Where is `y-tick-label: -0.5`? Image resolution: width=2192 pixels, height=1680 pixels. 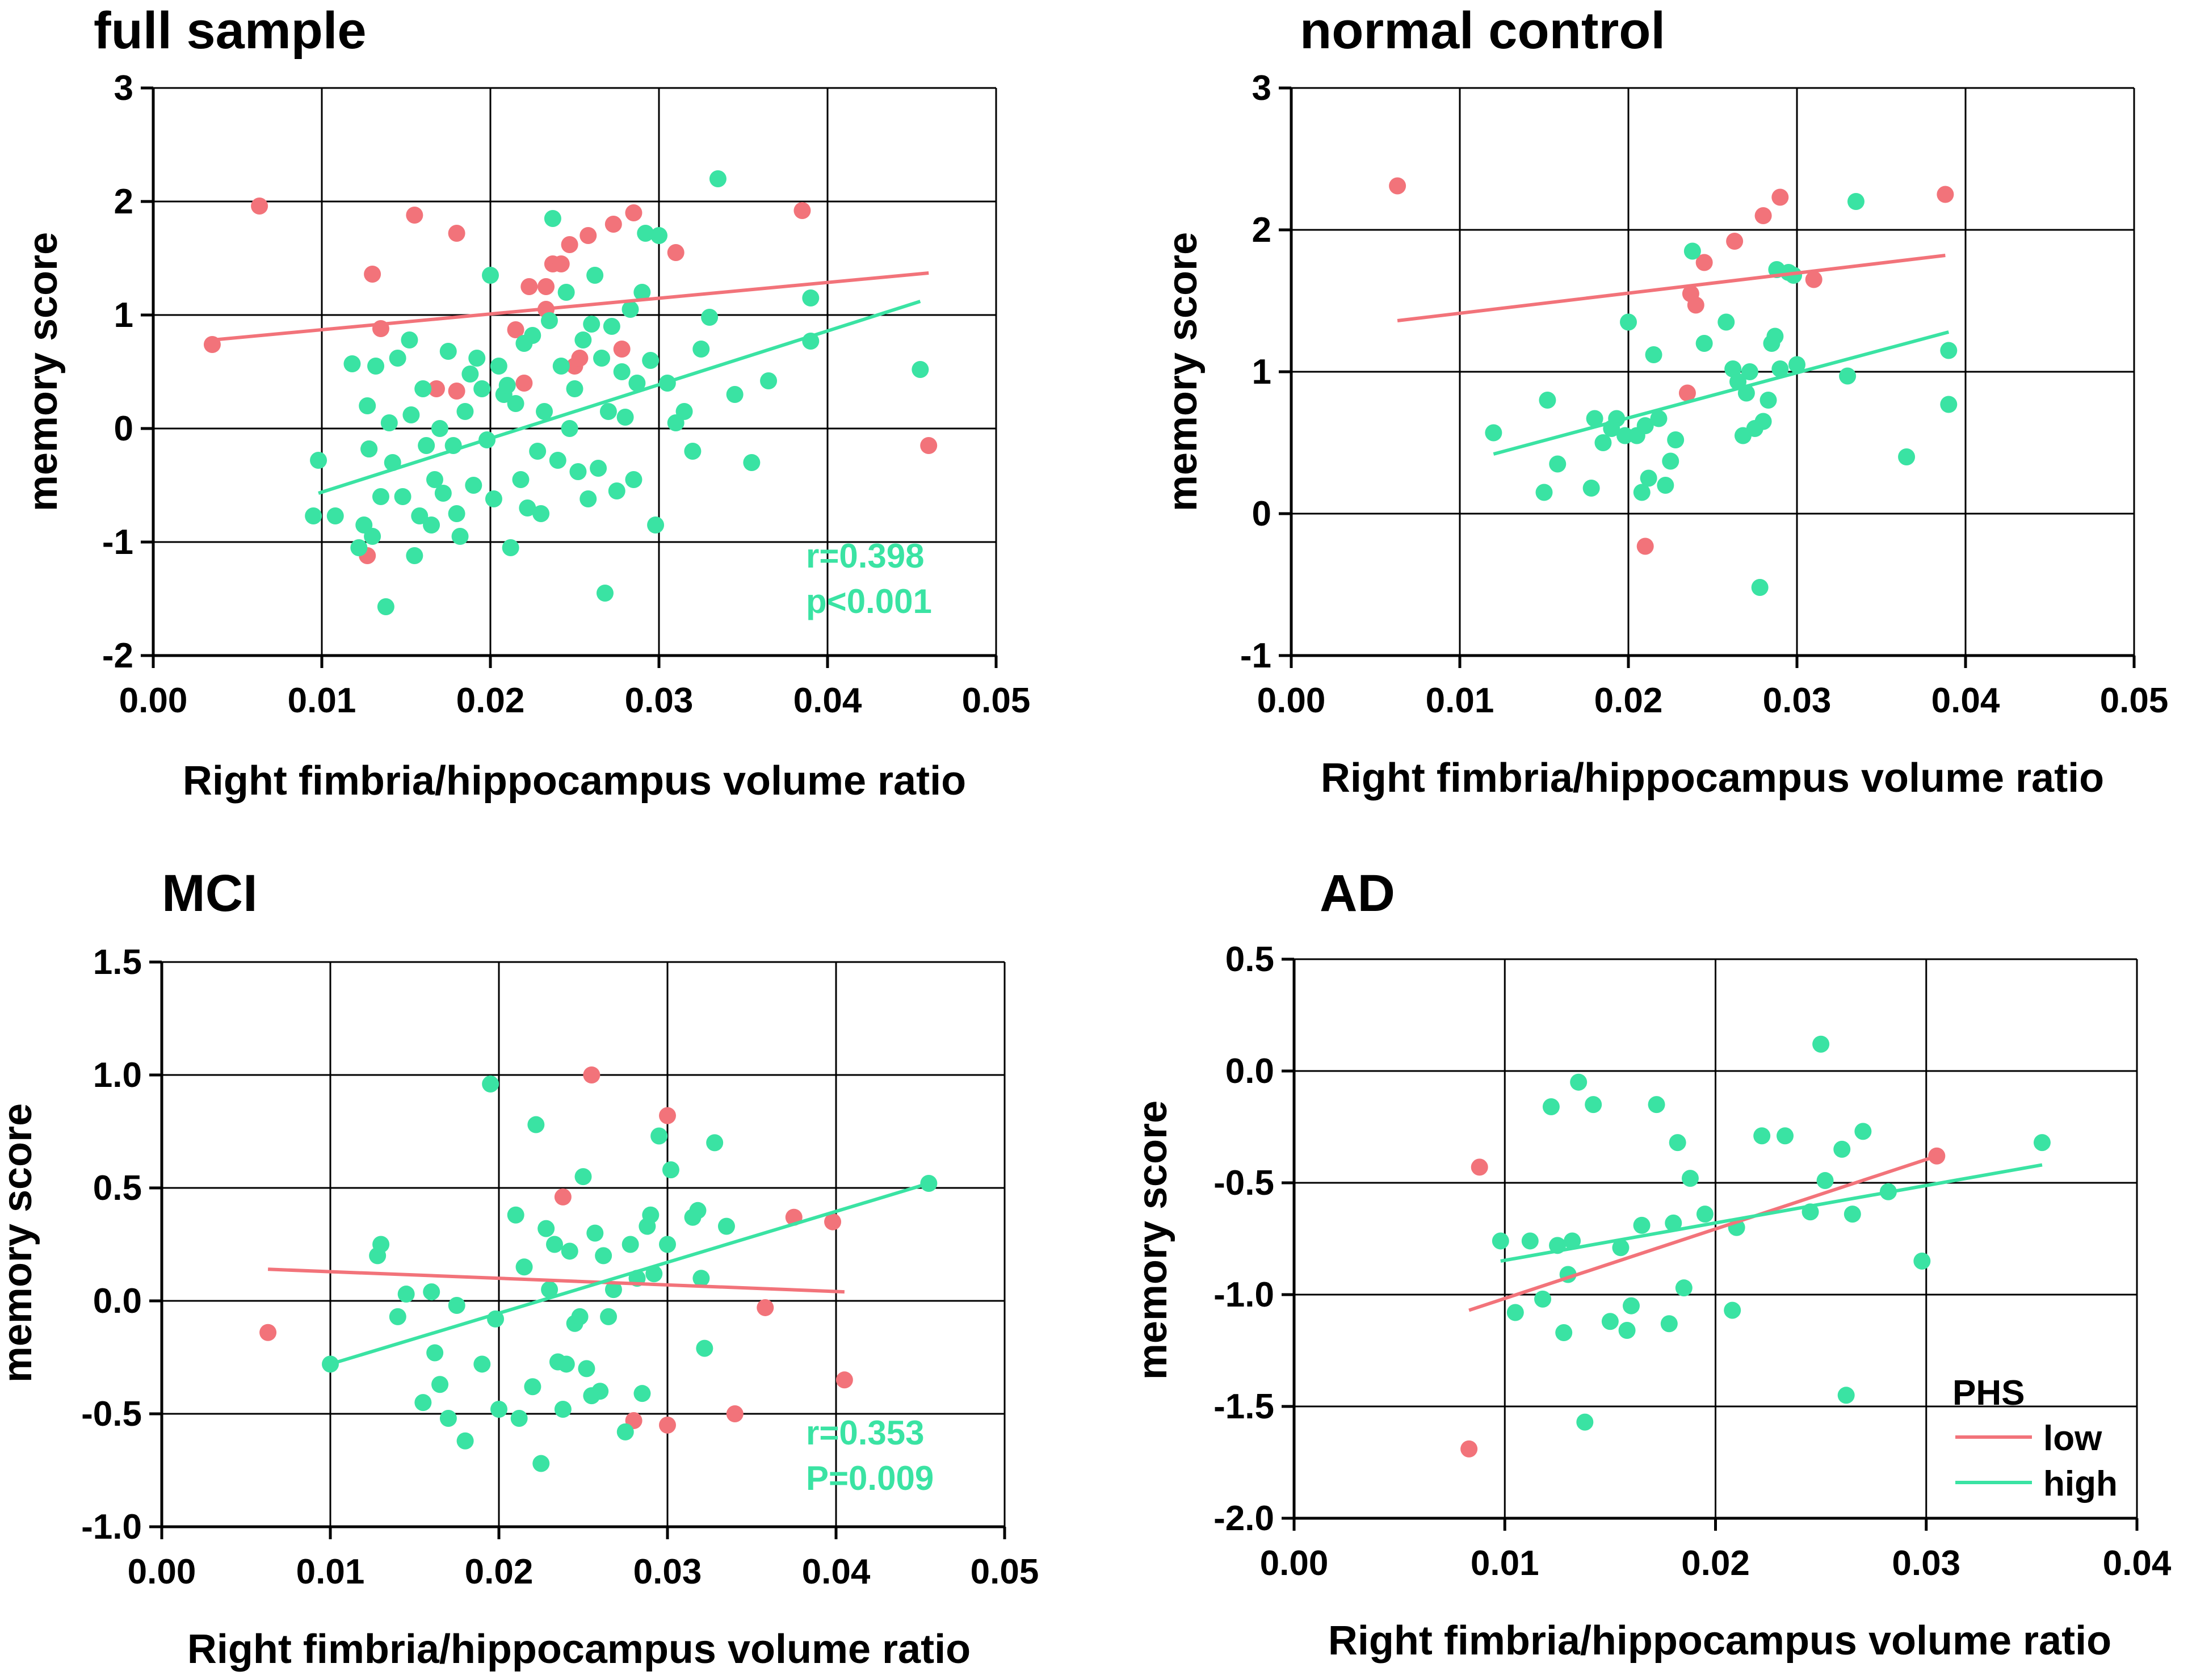
y-tick-label: -0.5 is located at coordinates (1243, 1183).